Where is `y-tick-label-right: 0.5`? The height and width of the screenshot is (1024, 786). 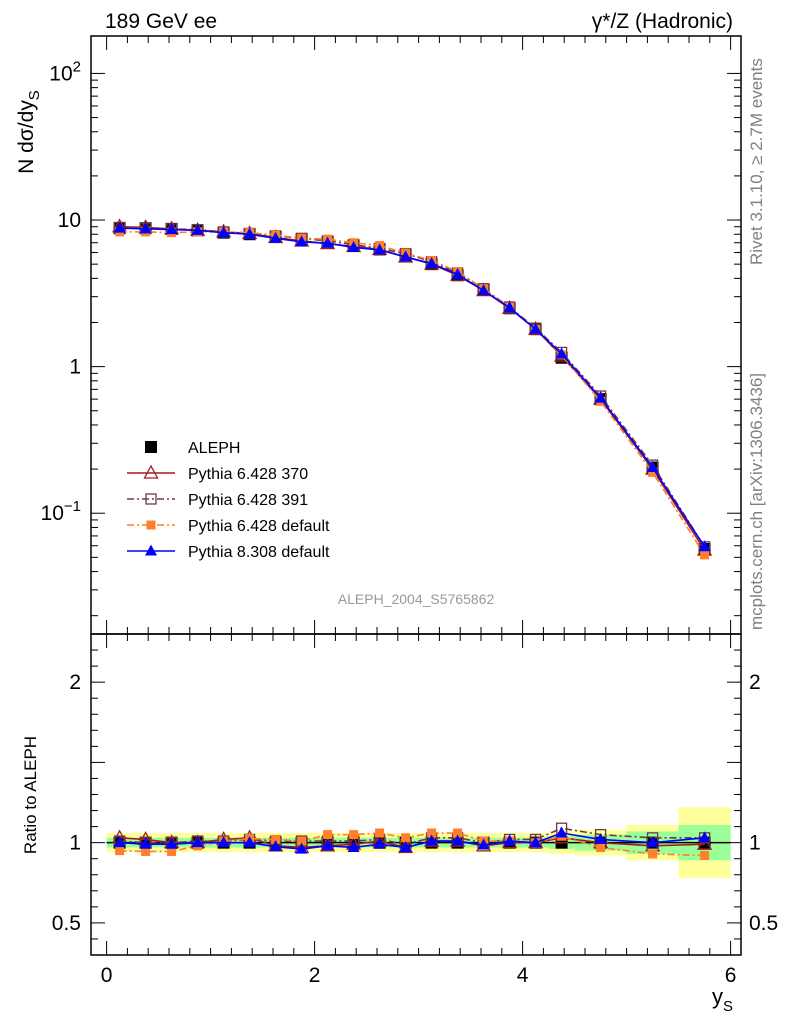 y-tick-label-right: 0.5 is located at coordinates (763, 923).